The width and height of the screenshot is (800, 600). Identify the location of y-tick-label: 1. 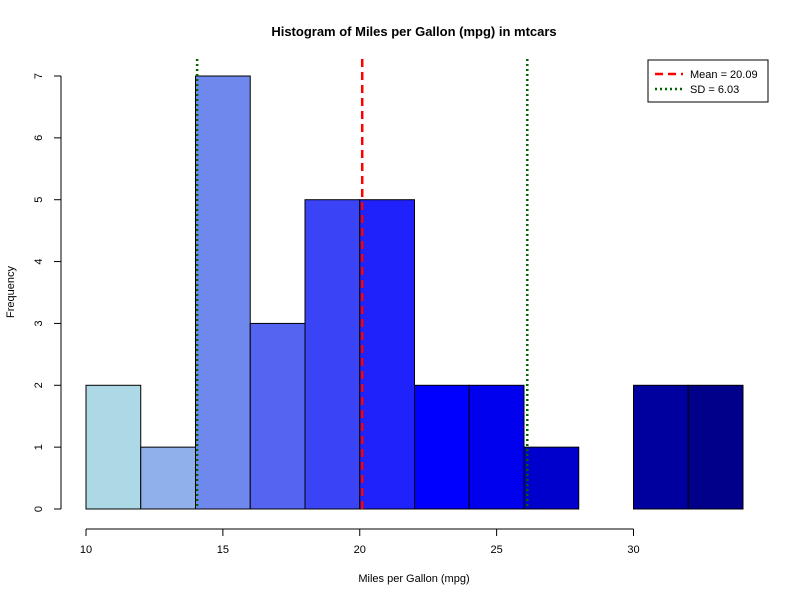
(39, 447).